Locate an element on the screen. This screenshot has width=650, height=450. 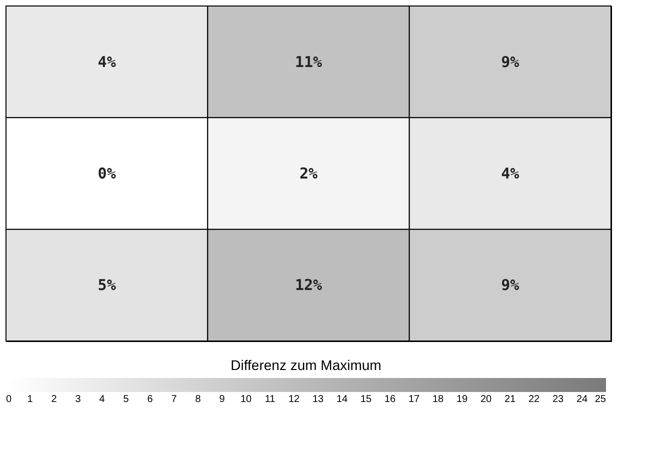
color-bar-label: 6 is located at coordinates (150, 399).